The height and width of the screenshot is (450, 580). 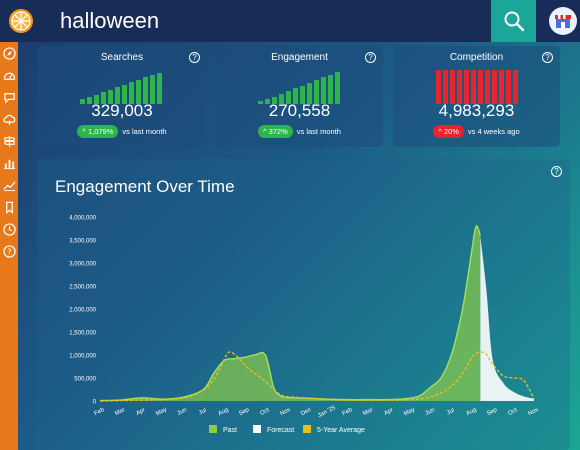 What do you see at coordinates (9, 119) in the screenshot?
I see `cloud-icon` at bounding box center [9, 119].